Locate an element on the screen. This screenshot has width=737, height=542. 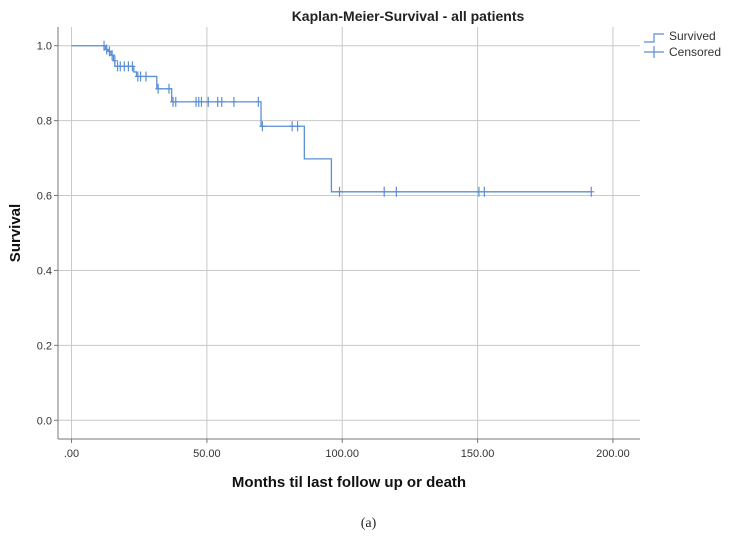
y-tick-label: 0.2 is located at coordinates (44, 346).